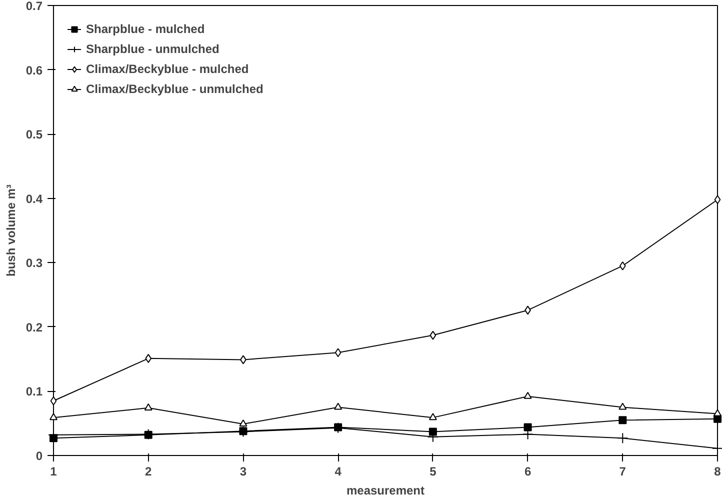 The width and height of the screenshot is (722, 500). I want to click on x-tick-label: 2, so click(148, 471).